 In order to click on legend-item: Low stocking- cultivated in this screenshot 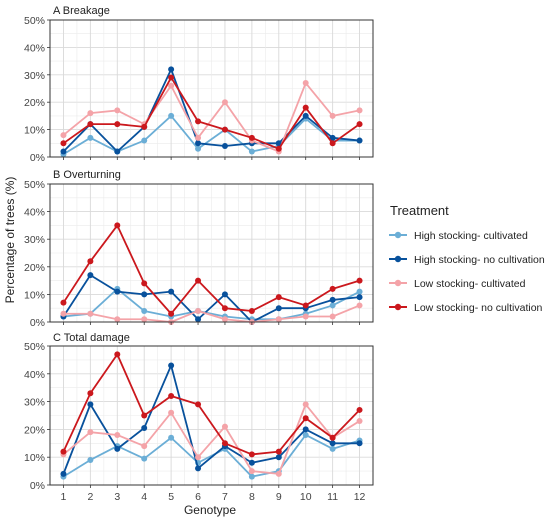, I will do `click(457, 284)`.